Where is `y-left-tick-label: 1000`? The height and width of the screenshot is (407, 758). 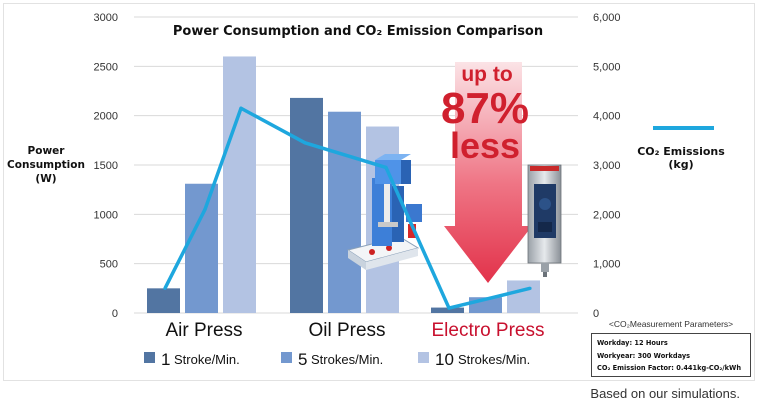 y-left-tick-label: 1000 is located at coordinates (106, 215).